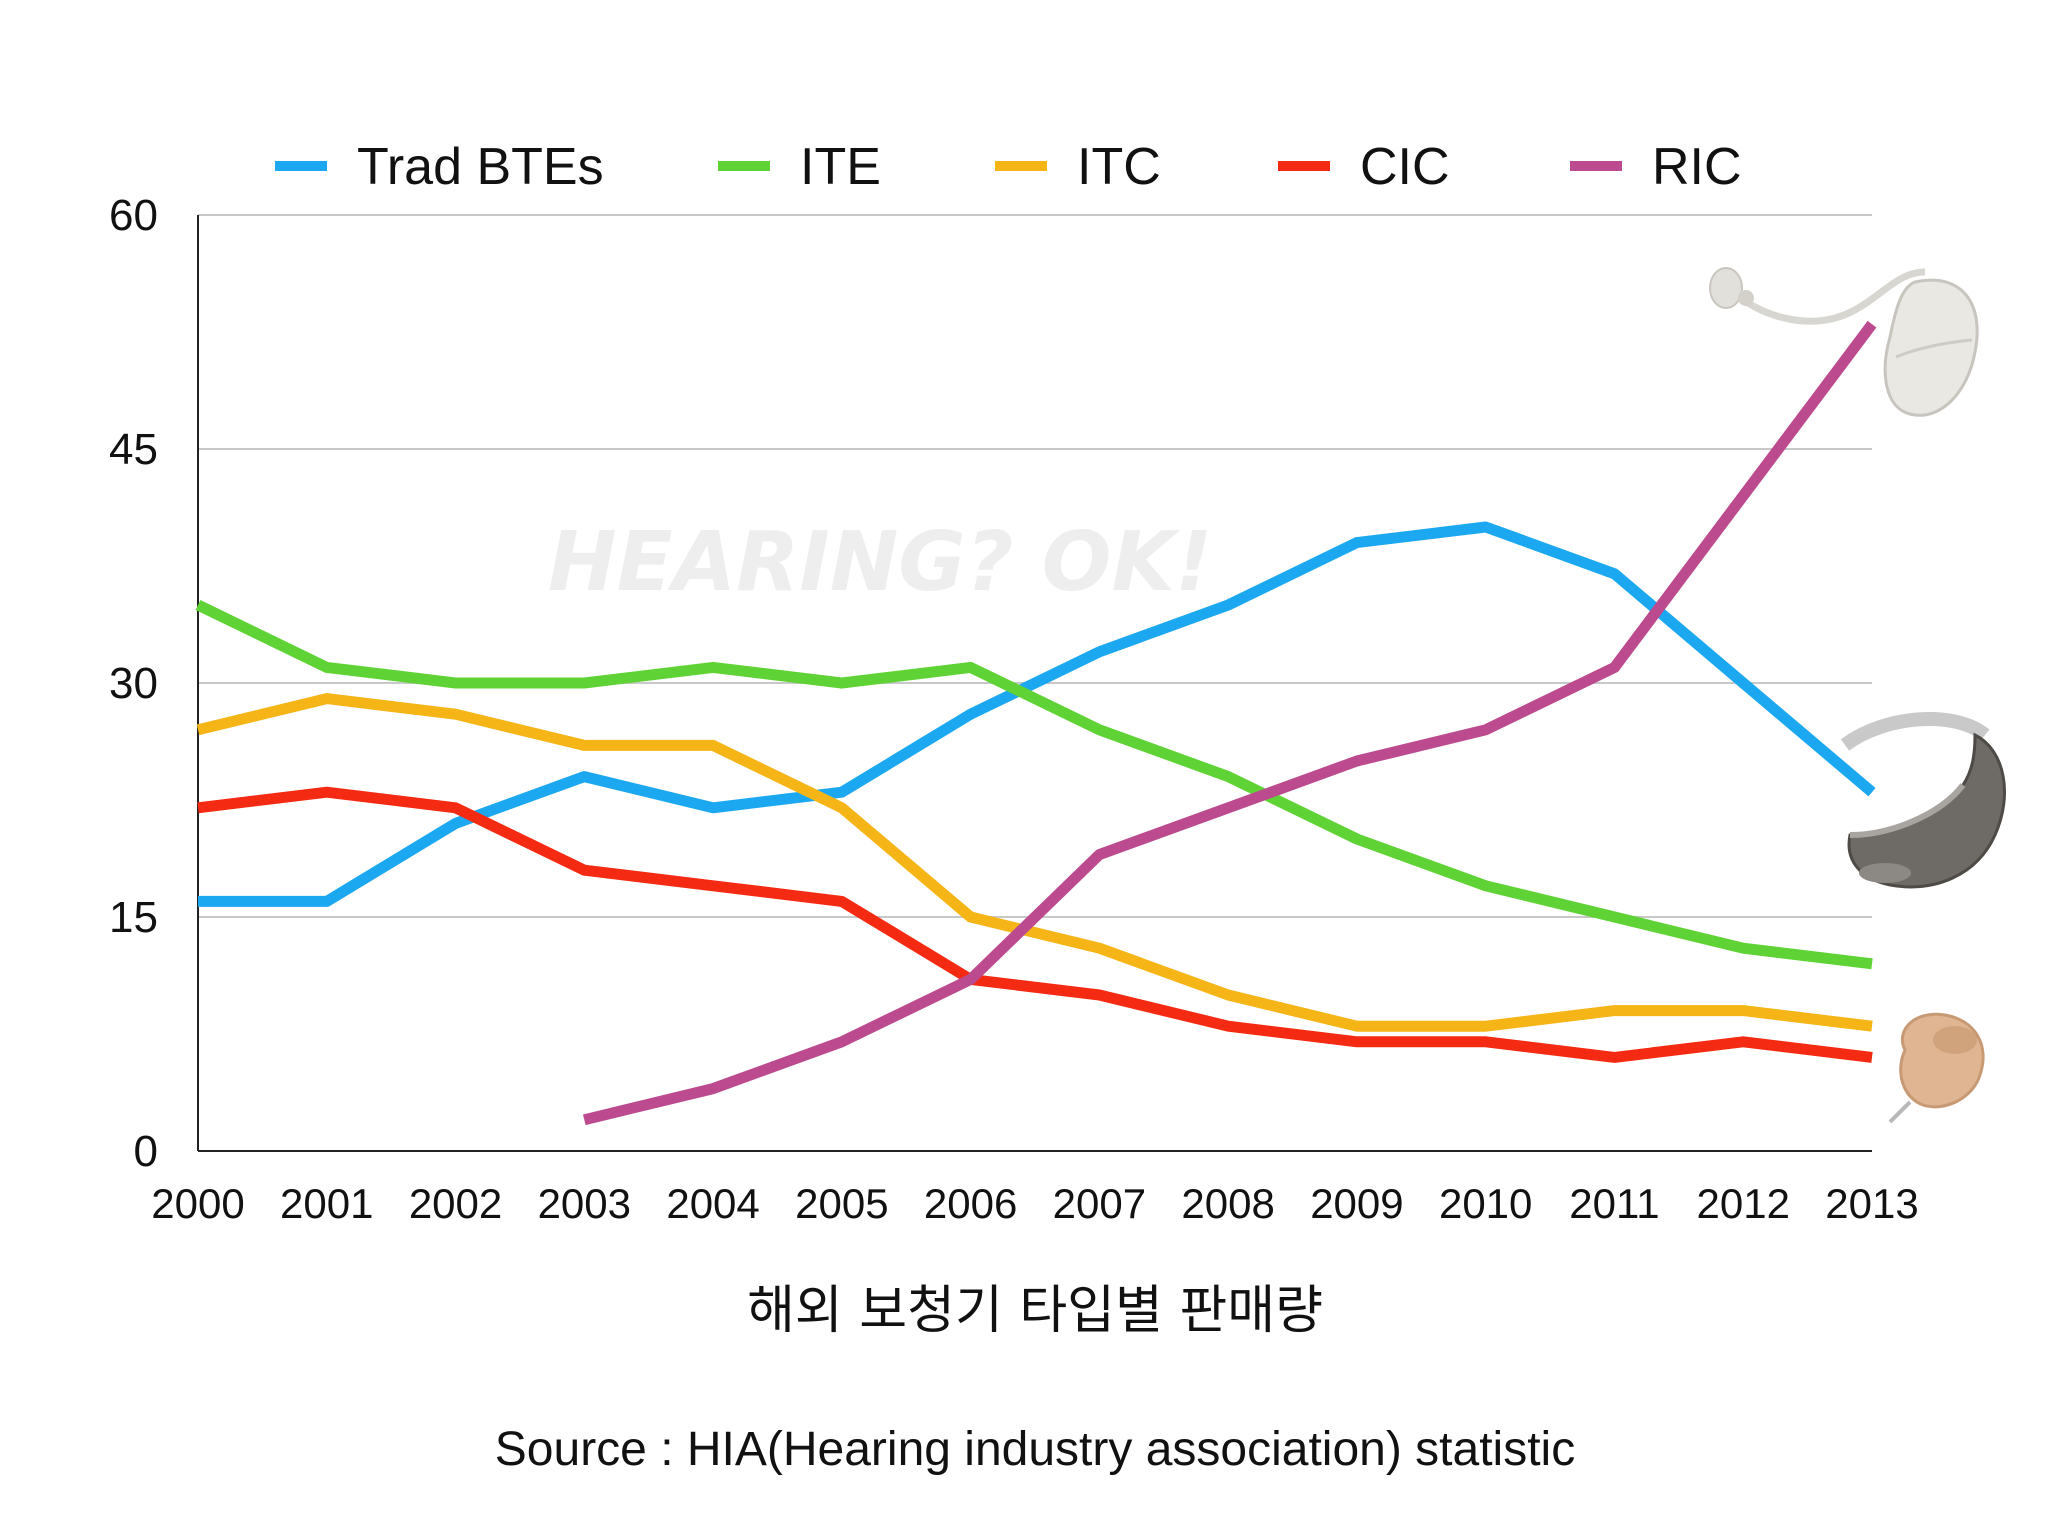 This screenshot has width=2048, height=1536. I want to click on x-tick-label: 2009, so click(1356, 1203).